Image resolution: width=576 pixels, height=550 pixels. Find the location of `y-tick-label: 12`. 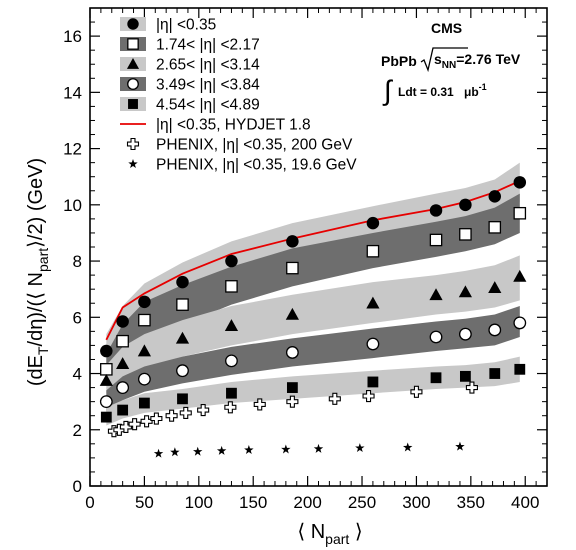

y-tick-label: 12 is located at coordinates (72, 149).